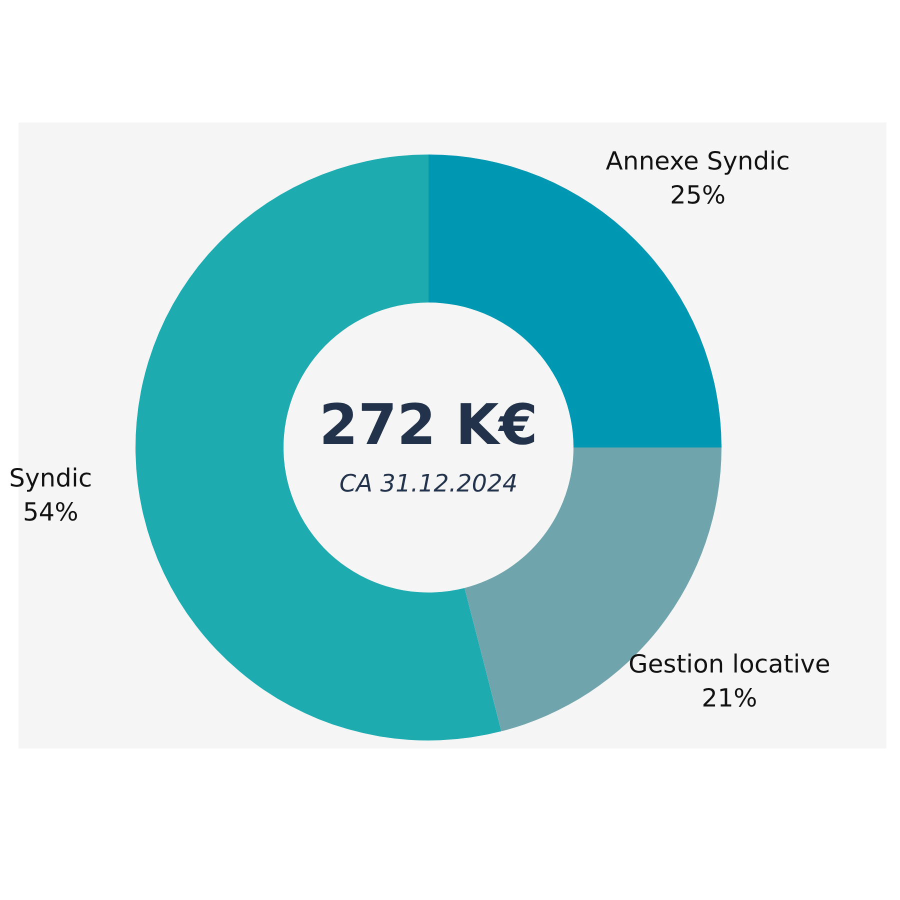 The width and height of the screenshot is (900, 900). What do you see at coordinates (729, 663) in the screenshot?
I see `slice-label: Gestion locative` at bounding box center [729, 663].